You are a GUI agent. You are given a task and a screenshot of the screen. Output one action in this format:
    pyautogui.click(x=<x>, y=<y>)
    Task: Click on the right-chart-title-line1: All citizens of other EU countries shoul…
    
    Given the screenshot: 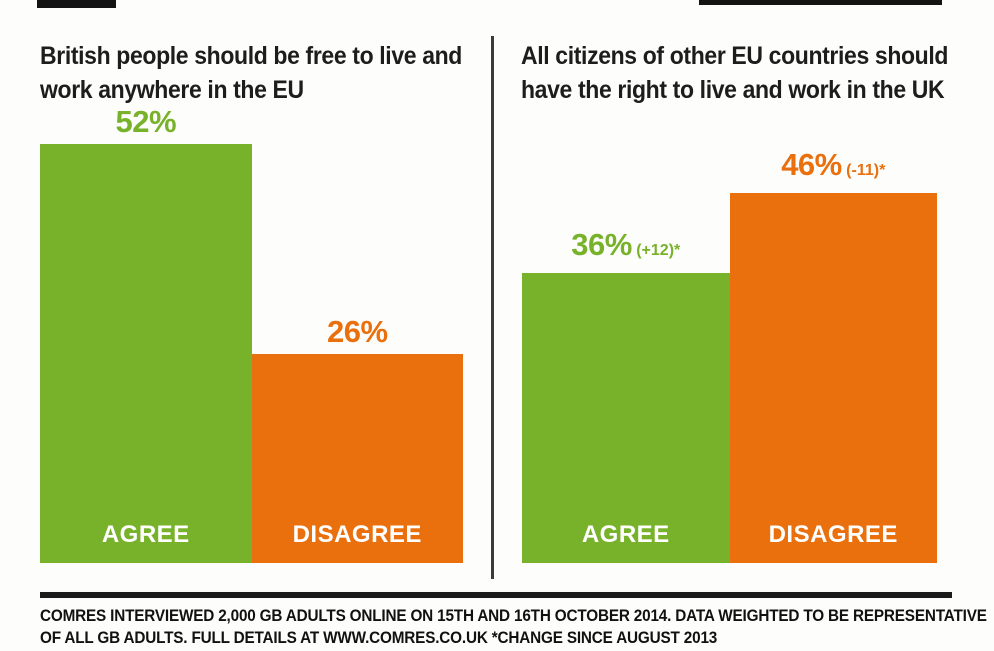 What is the action you would take?
    pyautogui.click(x=735, y=55)
    